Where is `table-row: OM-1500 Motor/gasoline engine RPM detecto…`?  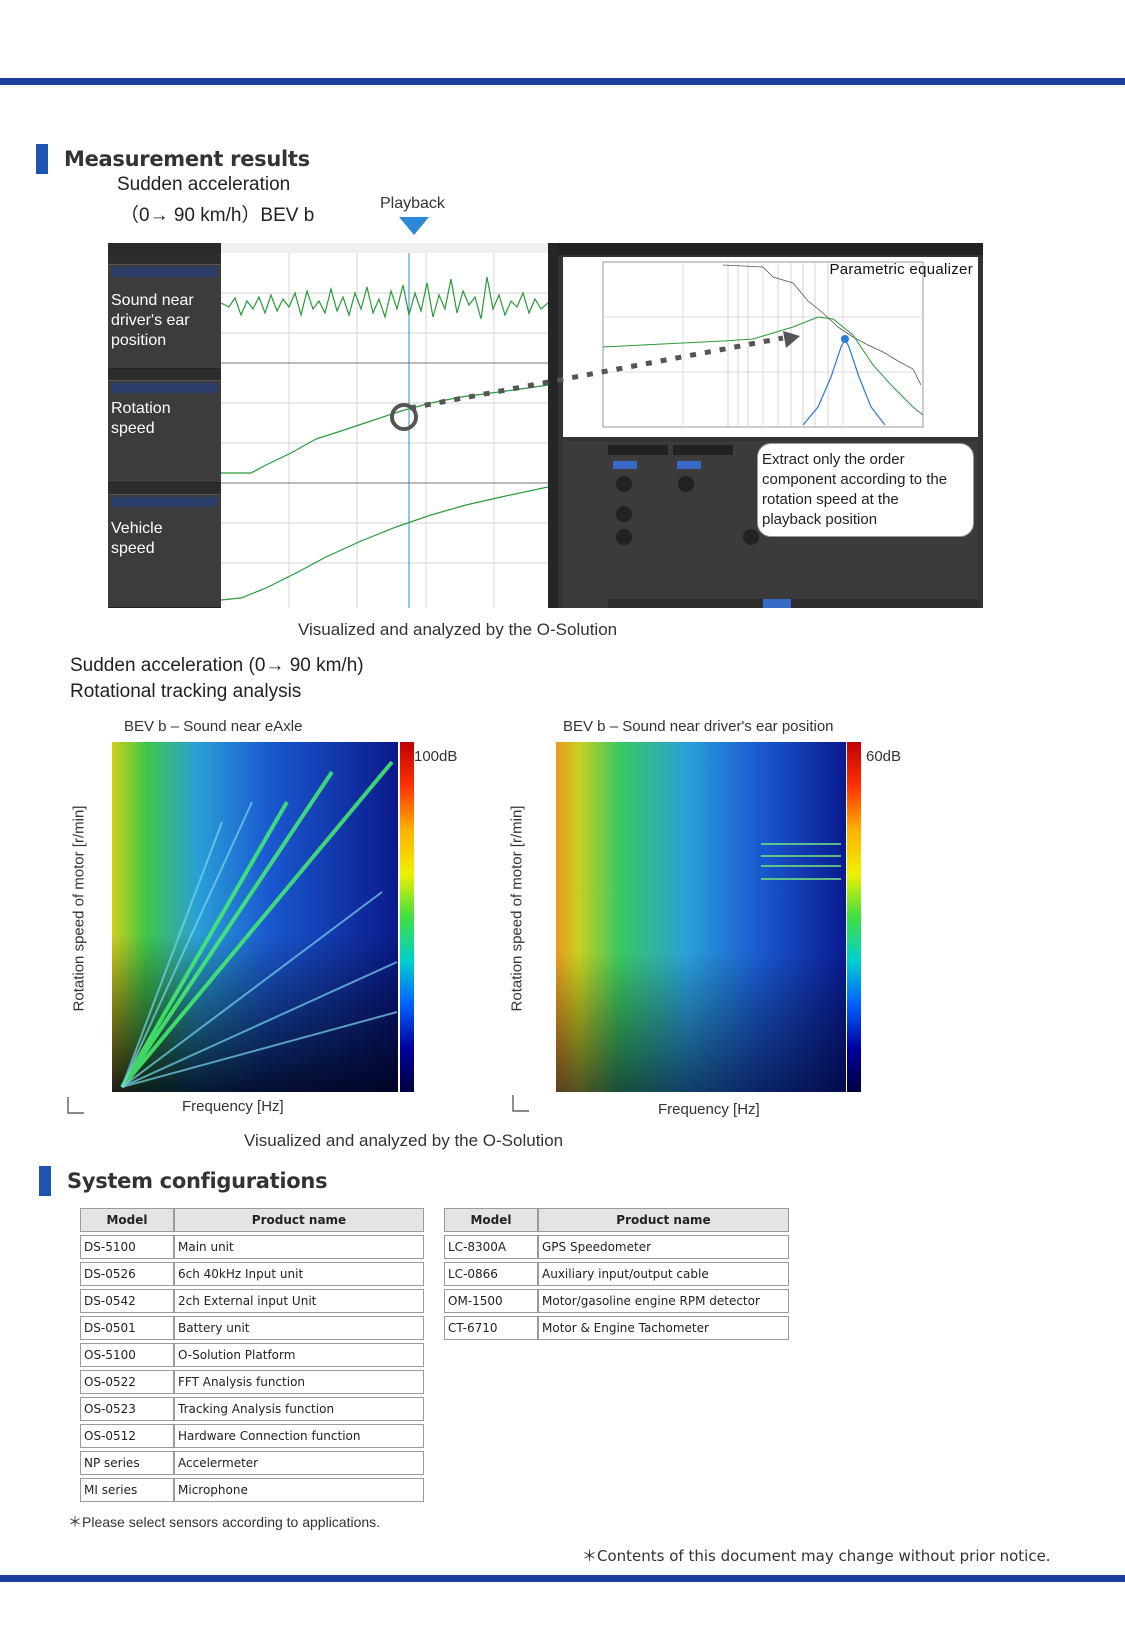
table-row: OM-1500 Motor/gasoline engine RPM detecto… is located at coordinates (616, 1301).